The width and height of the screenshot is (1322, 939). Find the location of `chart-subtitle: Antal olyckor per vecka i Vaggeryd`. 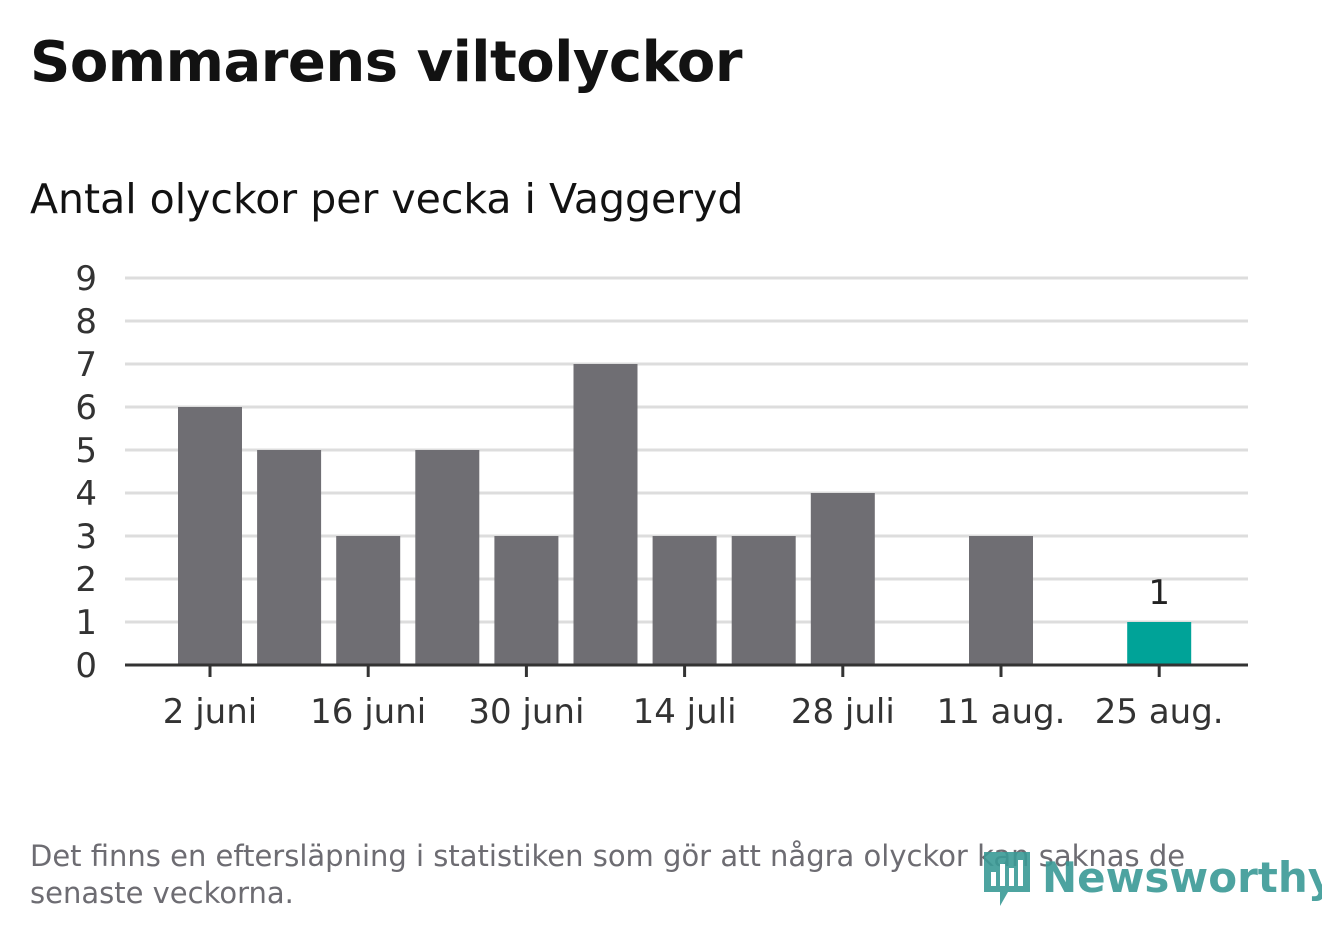

chart-subtitle: Antal olyckor per vecka i Vaggeryd is located at coordinates (387, 199).